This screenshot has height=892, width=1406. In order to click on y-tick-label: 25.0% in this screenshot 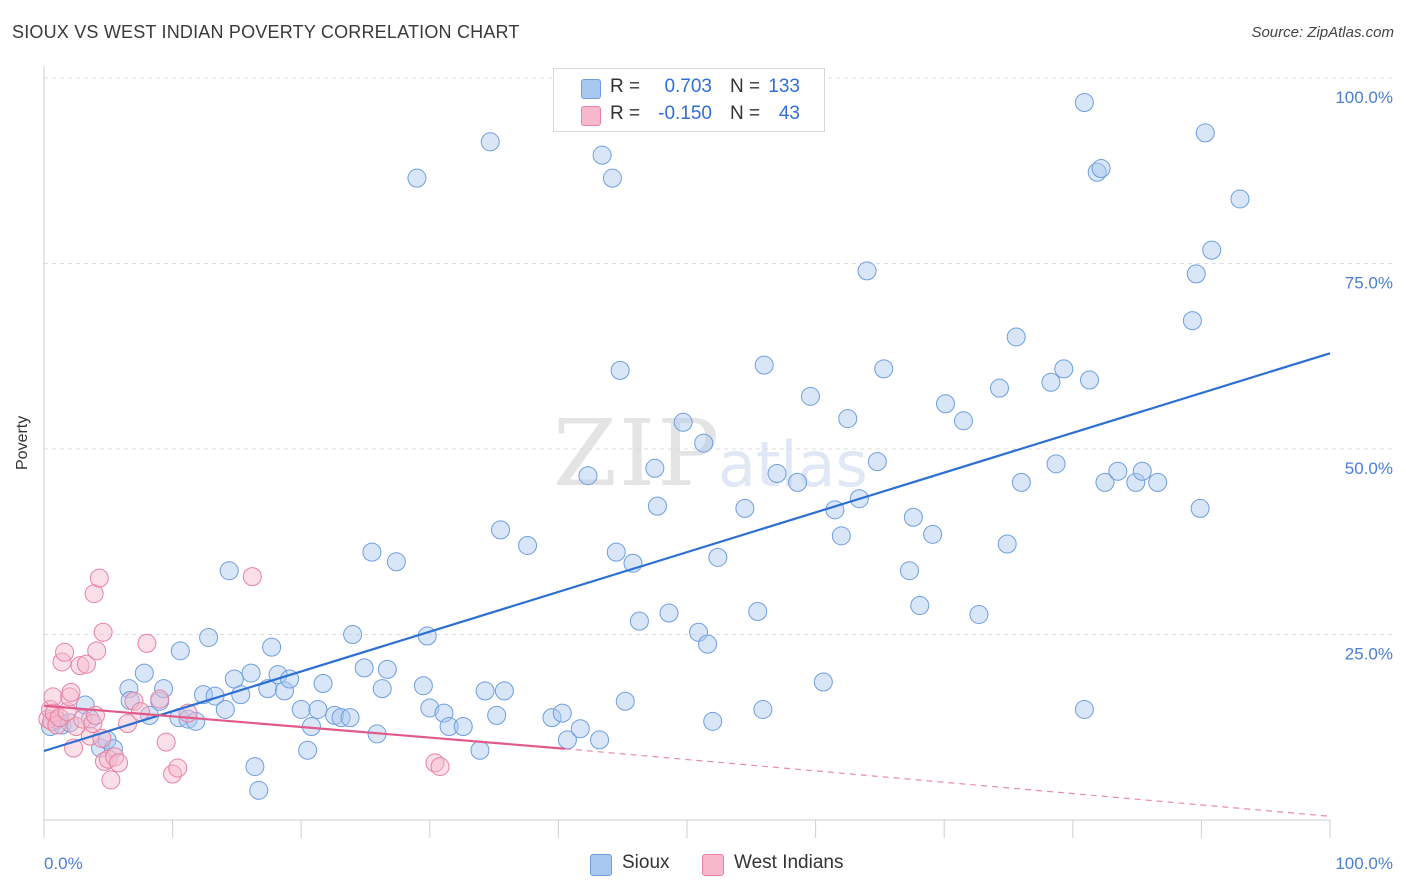, I will do `click(1369, 654)`.